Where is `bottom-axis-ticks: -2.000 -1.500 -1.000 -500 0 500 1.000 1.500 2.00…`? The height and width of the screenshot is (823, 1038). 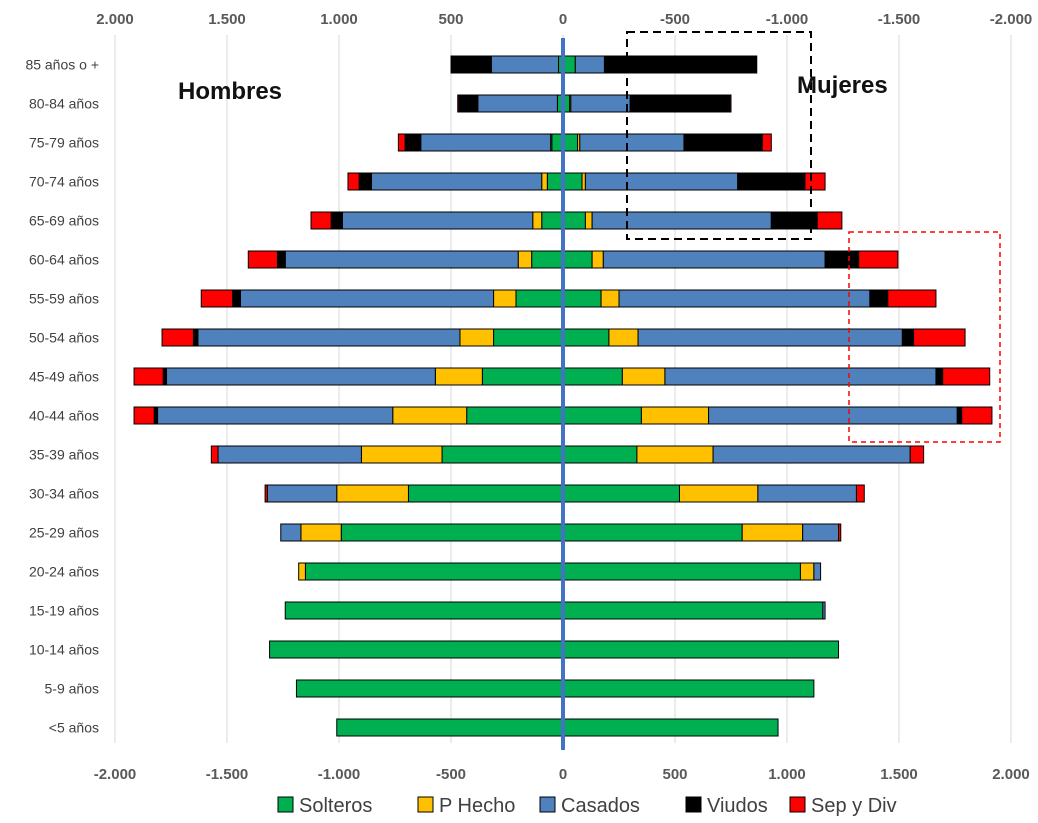
bottom-axis-ticks: -2.000 -1.500 -1.000 -500 0 500 1.000 1.500 2.00… is located at coordinates (562, 774).